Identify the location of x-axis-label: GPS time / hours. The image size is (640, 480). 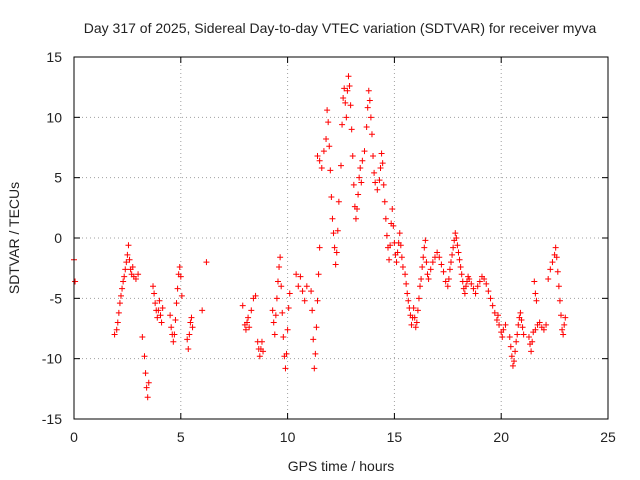
(341, 466).